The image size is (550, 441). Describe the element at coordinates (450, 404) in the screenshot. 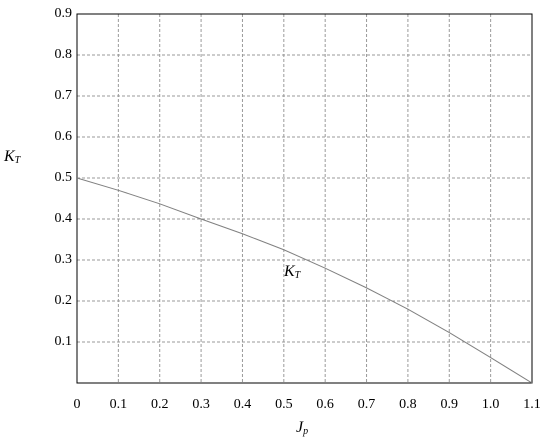

I see `x-tick-label: 0.9` at that location.